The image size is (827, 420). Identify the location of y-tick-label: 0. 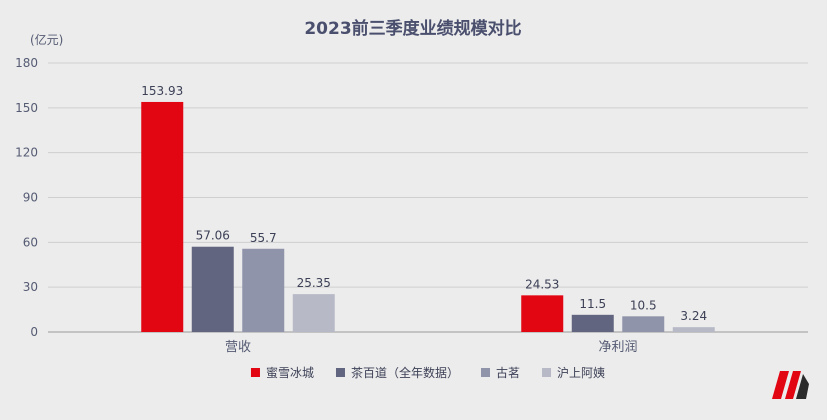
(34, 332).